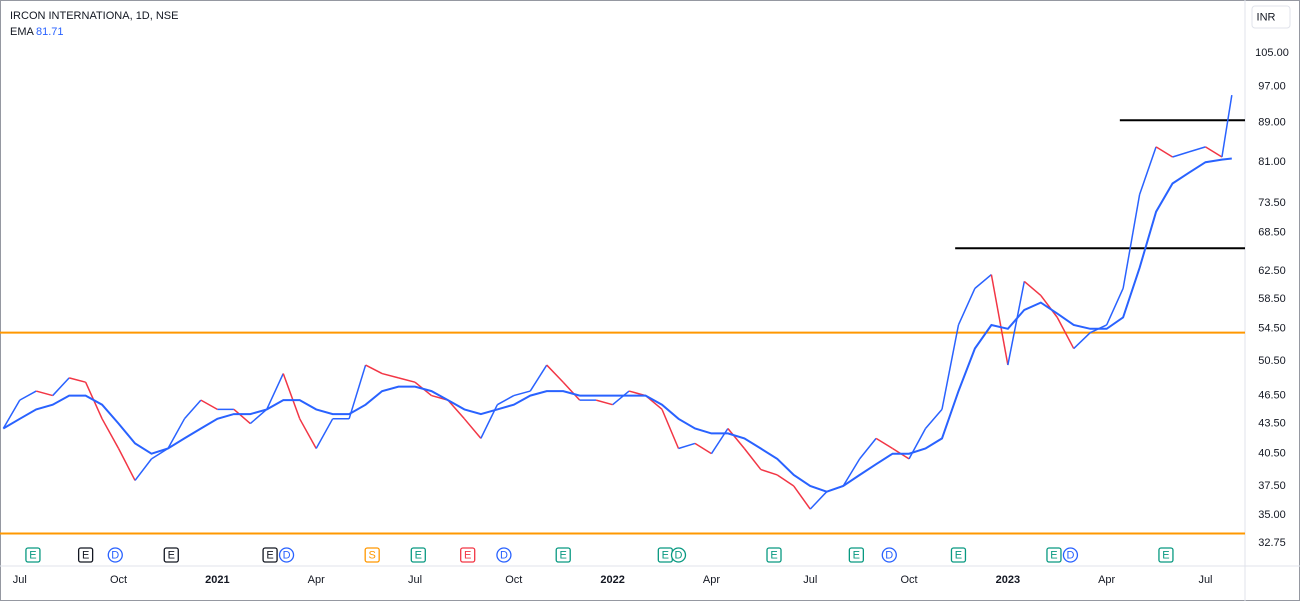 The image size is (1300, 601). Describe the element at coordinates (94, 16) in the screenshot. I see `chart-title: IRCON INTERNATIONA, 1D, NSE` at that location.